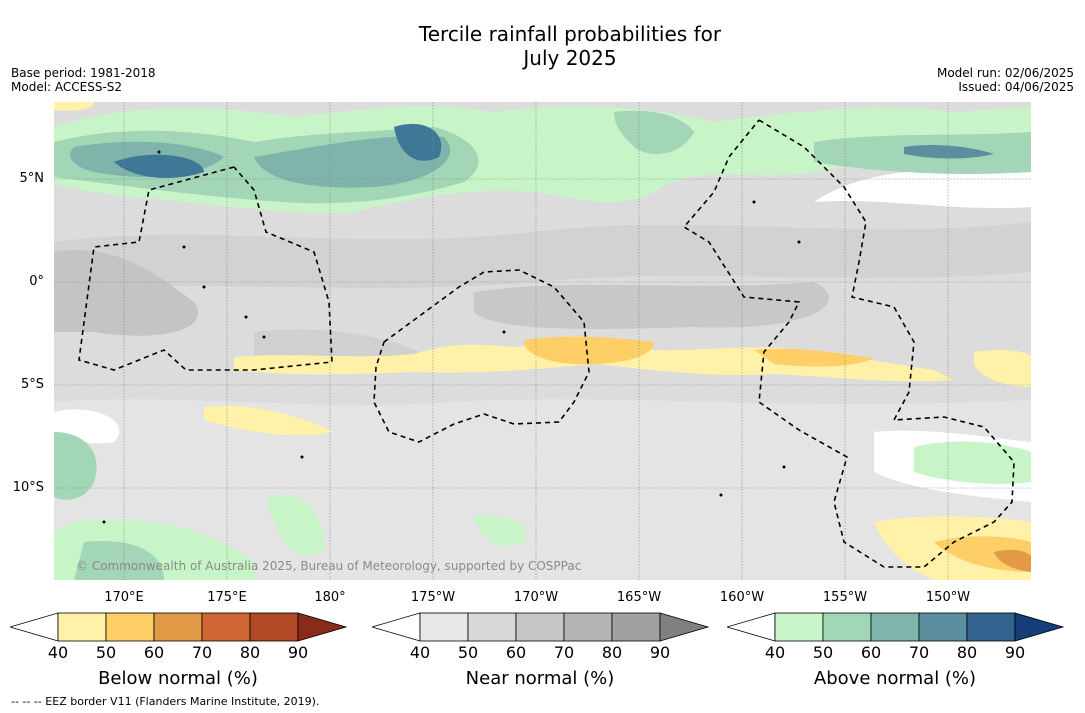 This screenshot has height=713, width=1085. What do you see at coordinates (542, 257) in the screenshot?
I see `grey-band-north` at bounding box center [542, 257].